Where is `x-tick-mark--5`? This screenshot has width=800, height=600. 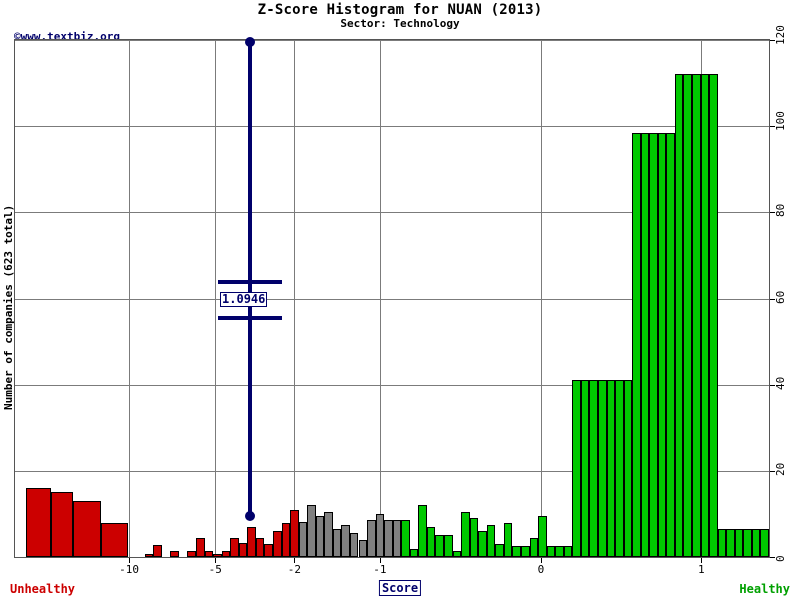 x-tick-mark--5 is located at coordinates (216, 560).